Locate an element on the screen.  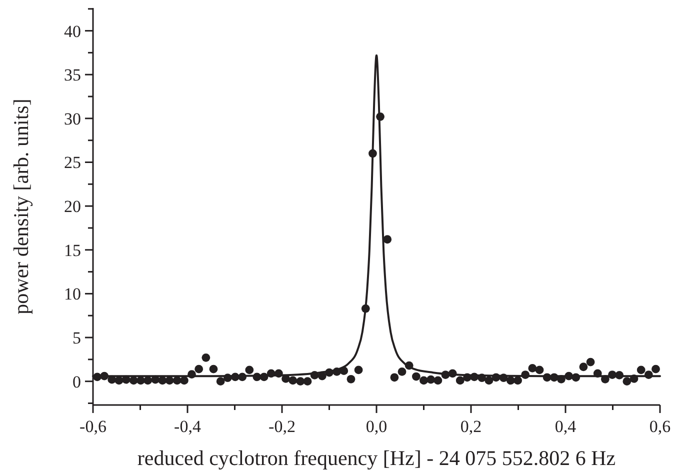
y-tick-label: 25 is located at coordinates (72, 162).